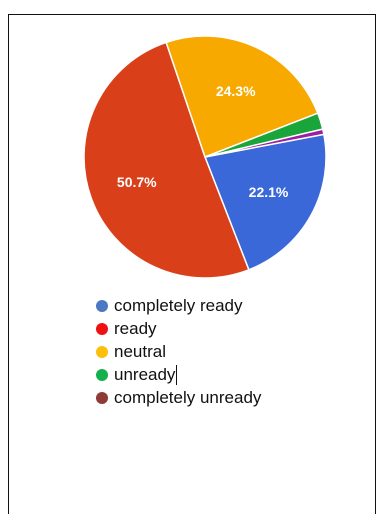 This screenshot has width=383, height=514. Describe the element at coordinates (137, 182) in the screenshot. I see `slice-label-ready: 50.7%` at that location.